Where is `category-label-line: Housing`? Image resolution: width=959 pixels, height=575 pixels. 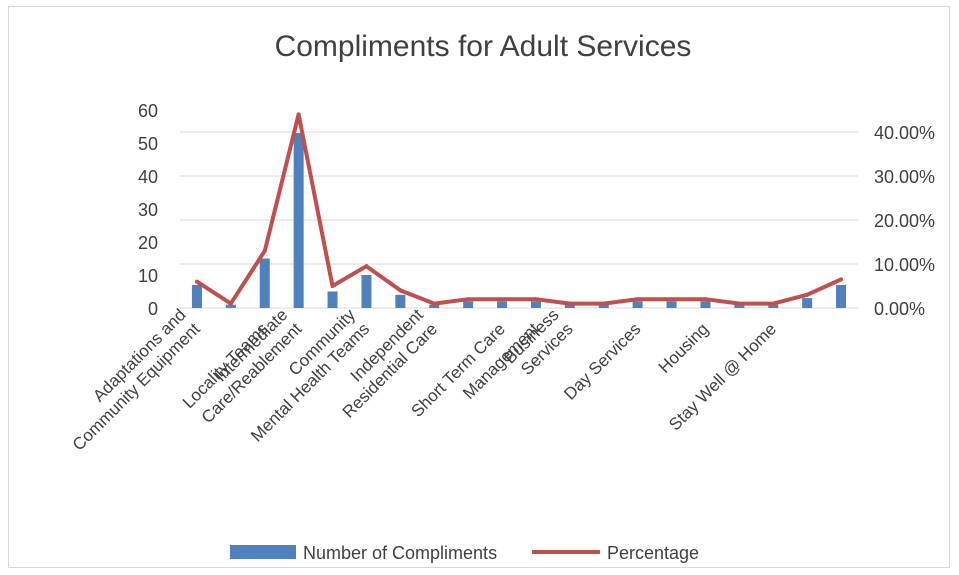 category-label-line: Housing is located at coordinates (684, 348).